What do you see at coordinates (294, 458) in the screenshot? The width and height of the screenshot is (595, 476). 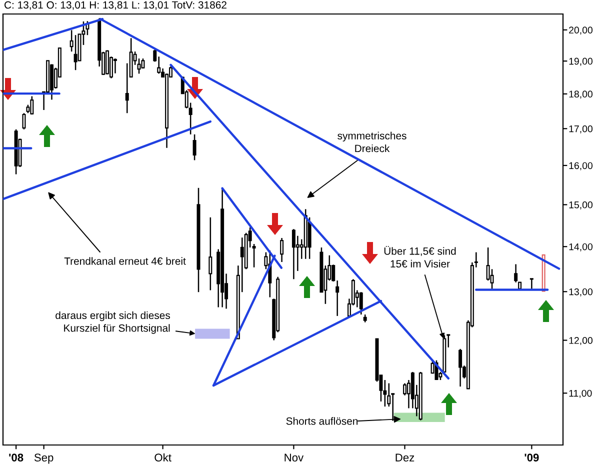 I see `x-tick-label: Nov` at bounding box center [294, 458].